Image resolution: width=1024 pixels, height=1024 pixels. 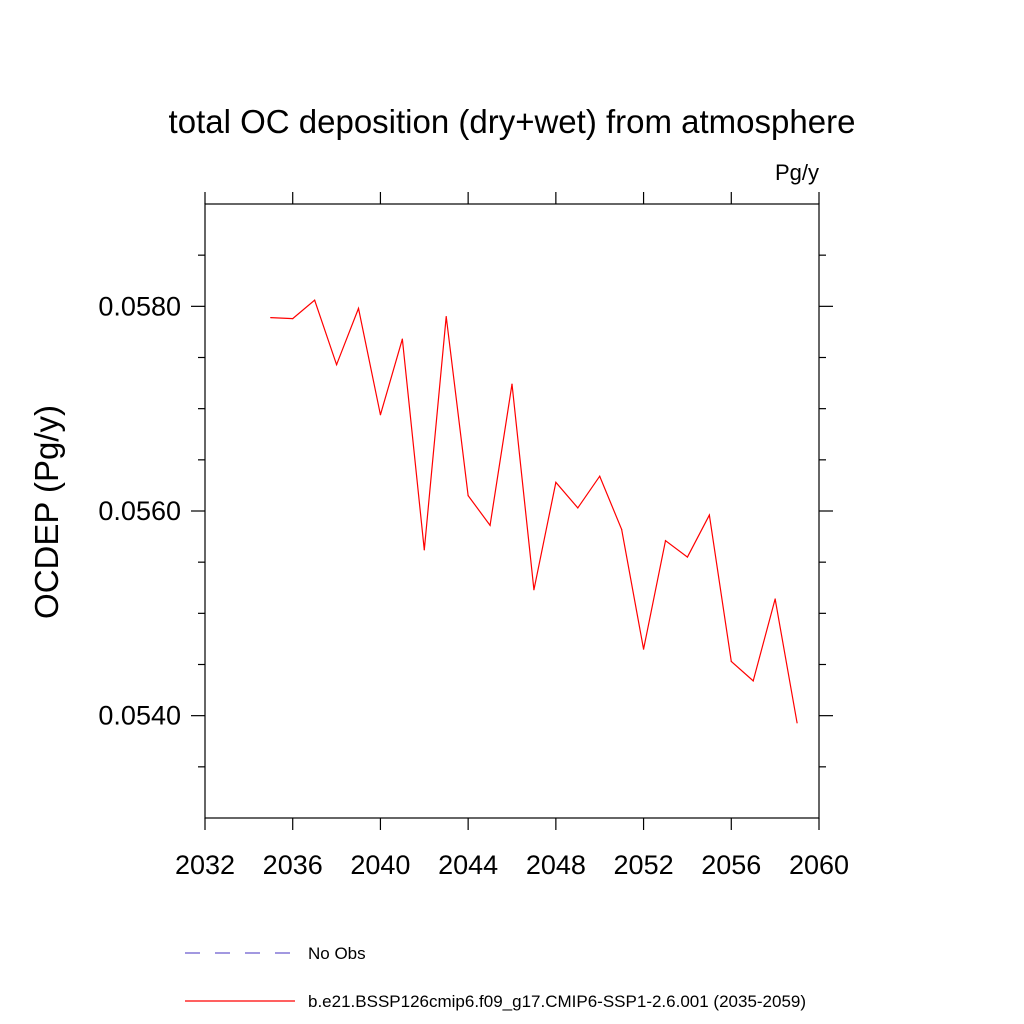 What do you see at coordinates (731, 865) in the screenshot?
I see `x-tick-label: 2056` at bounding box center [731, 865].